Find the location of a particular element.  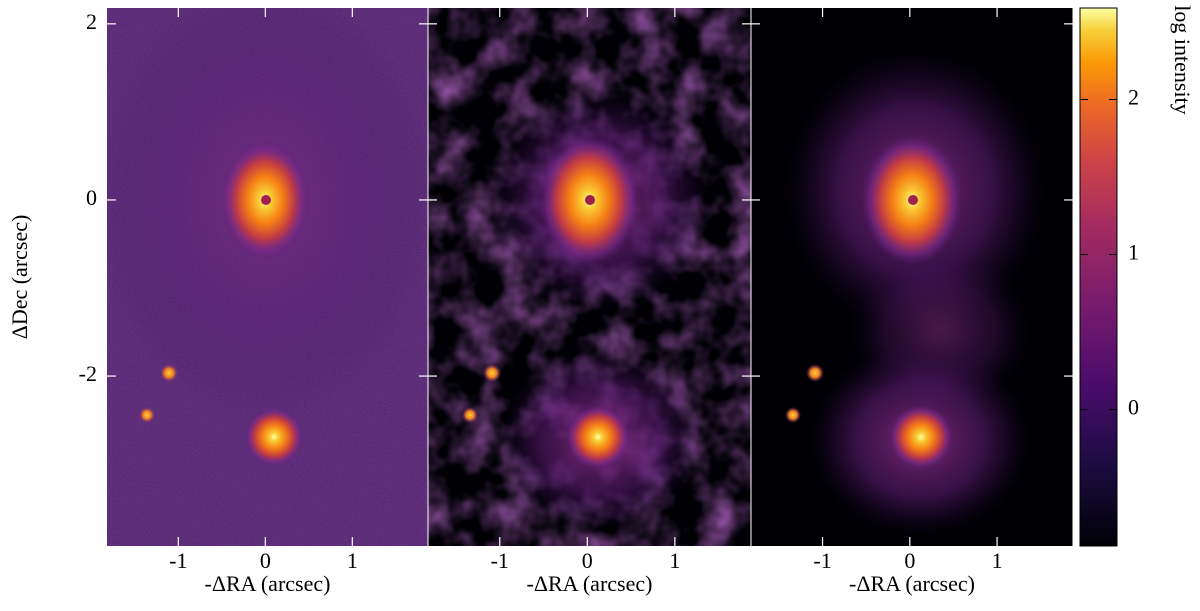

y-tick-label: -2 is located at coordinates (88, 373).